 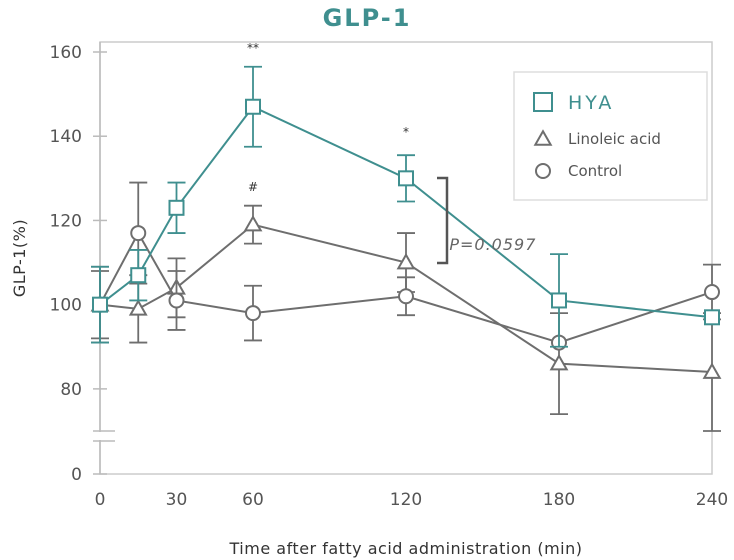 What do you see at coordinates (253, 187) in the screenshot?
I see `significance-marker: #` at bounding box center [253, 187].